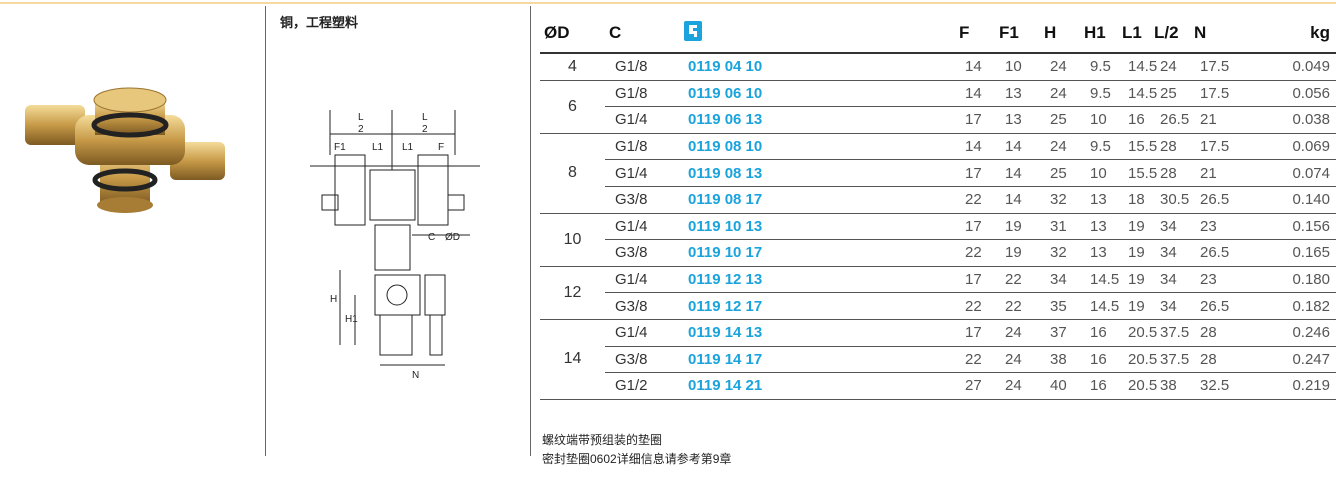  What do you see at coordinates (125, 150) in the screenshot?
I see `product-photo` at bounding box center [125, 150].